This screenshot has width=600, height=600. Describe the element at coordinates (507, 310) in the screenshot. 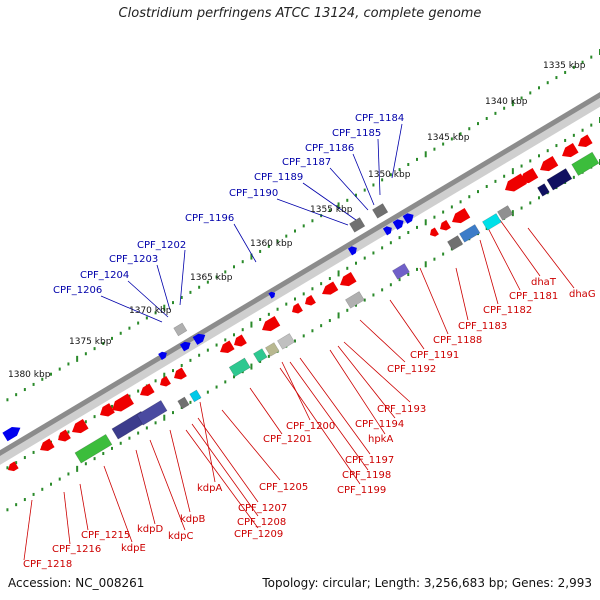

I see `gene-label-cpf-1182: CPF_1182` at that location.